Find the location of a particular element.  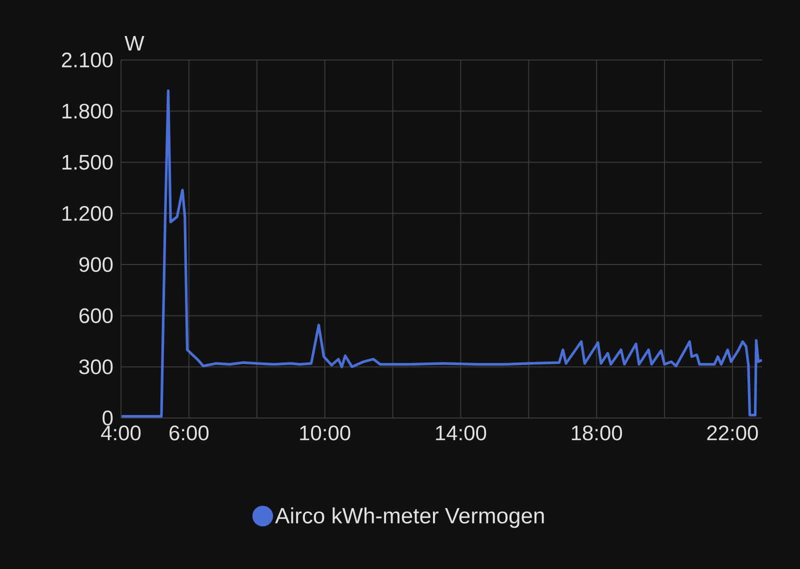

y-tick-label: 1.800 is located at coordinates (87, 111).